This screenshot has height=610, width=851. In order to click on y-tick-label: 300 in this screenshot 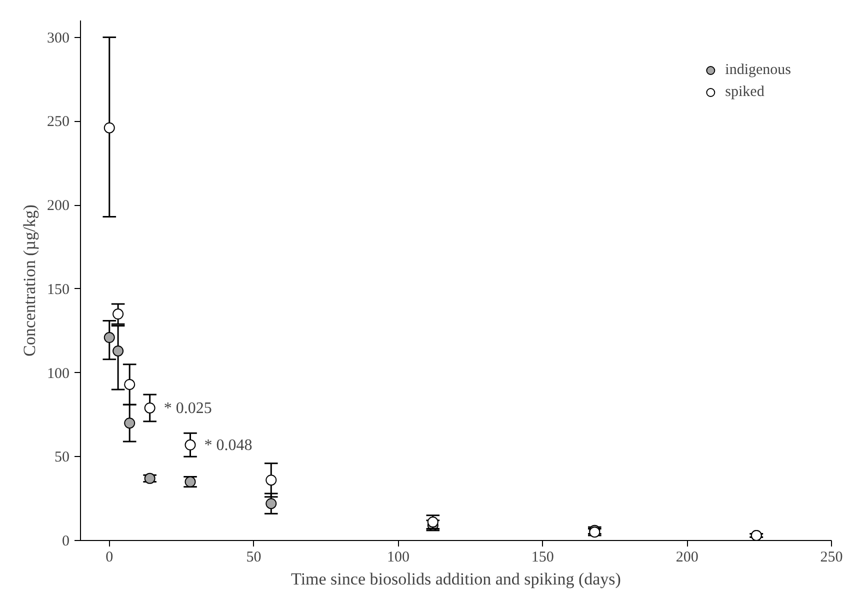, I will do `click(58, 38)`.